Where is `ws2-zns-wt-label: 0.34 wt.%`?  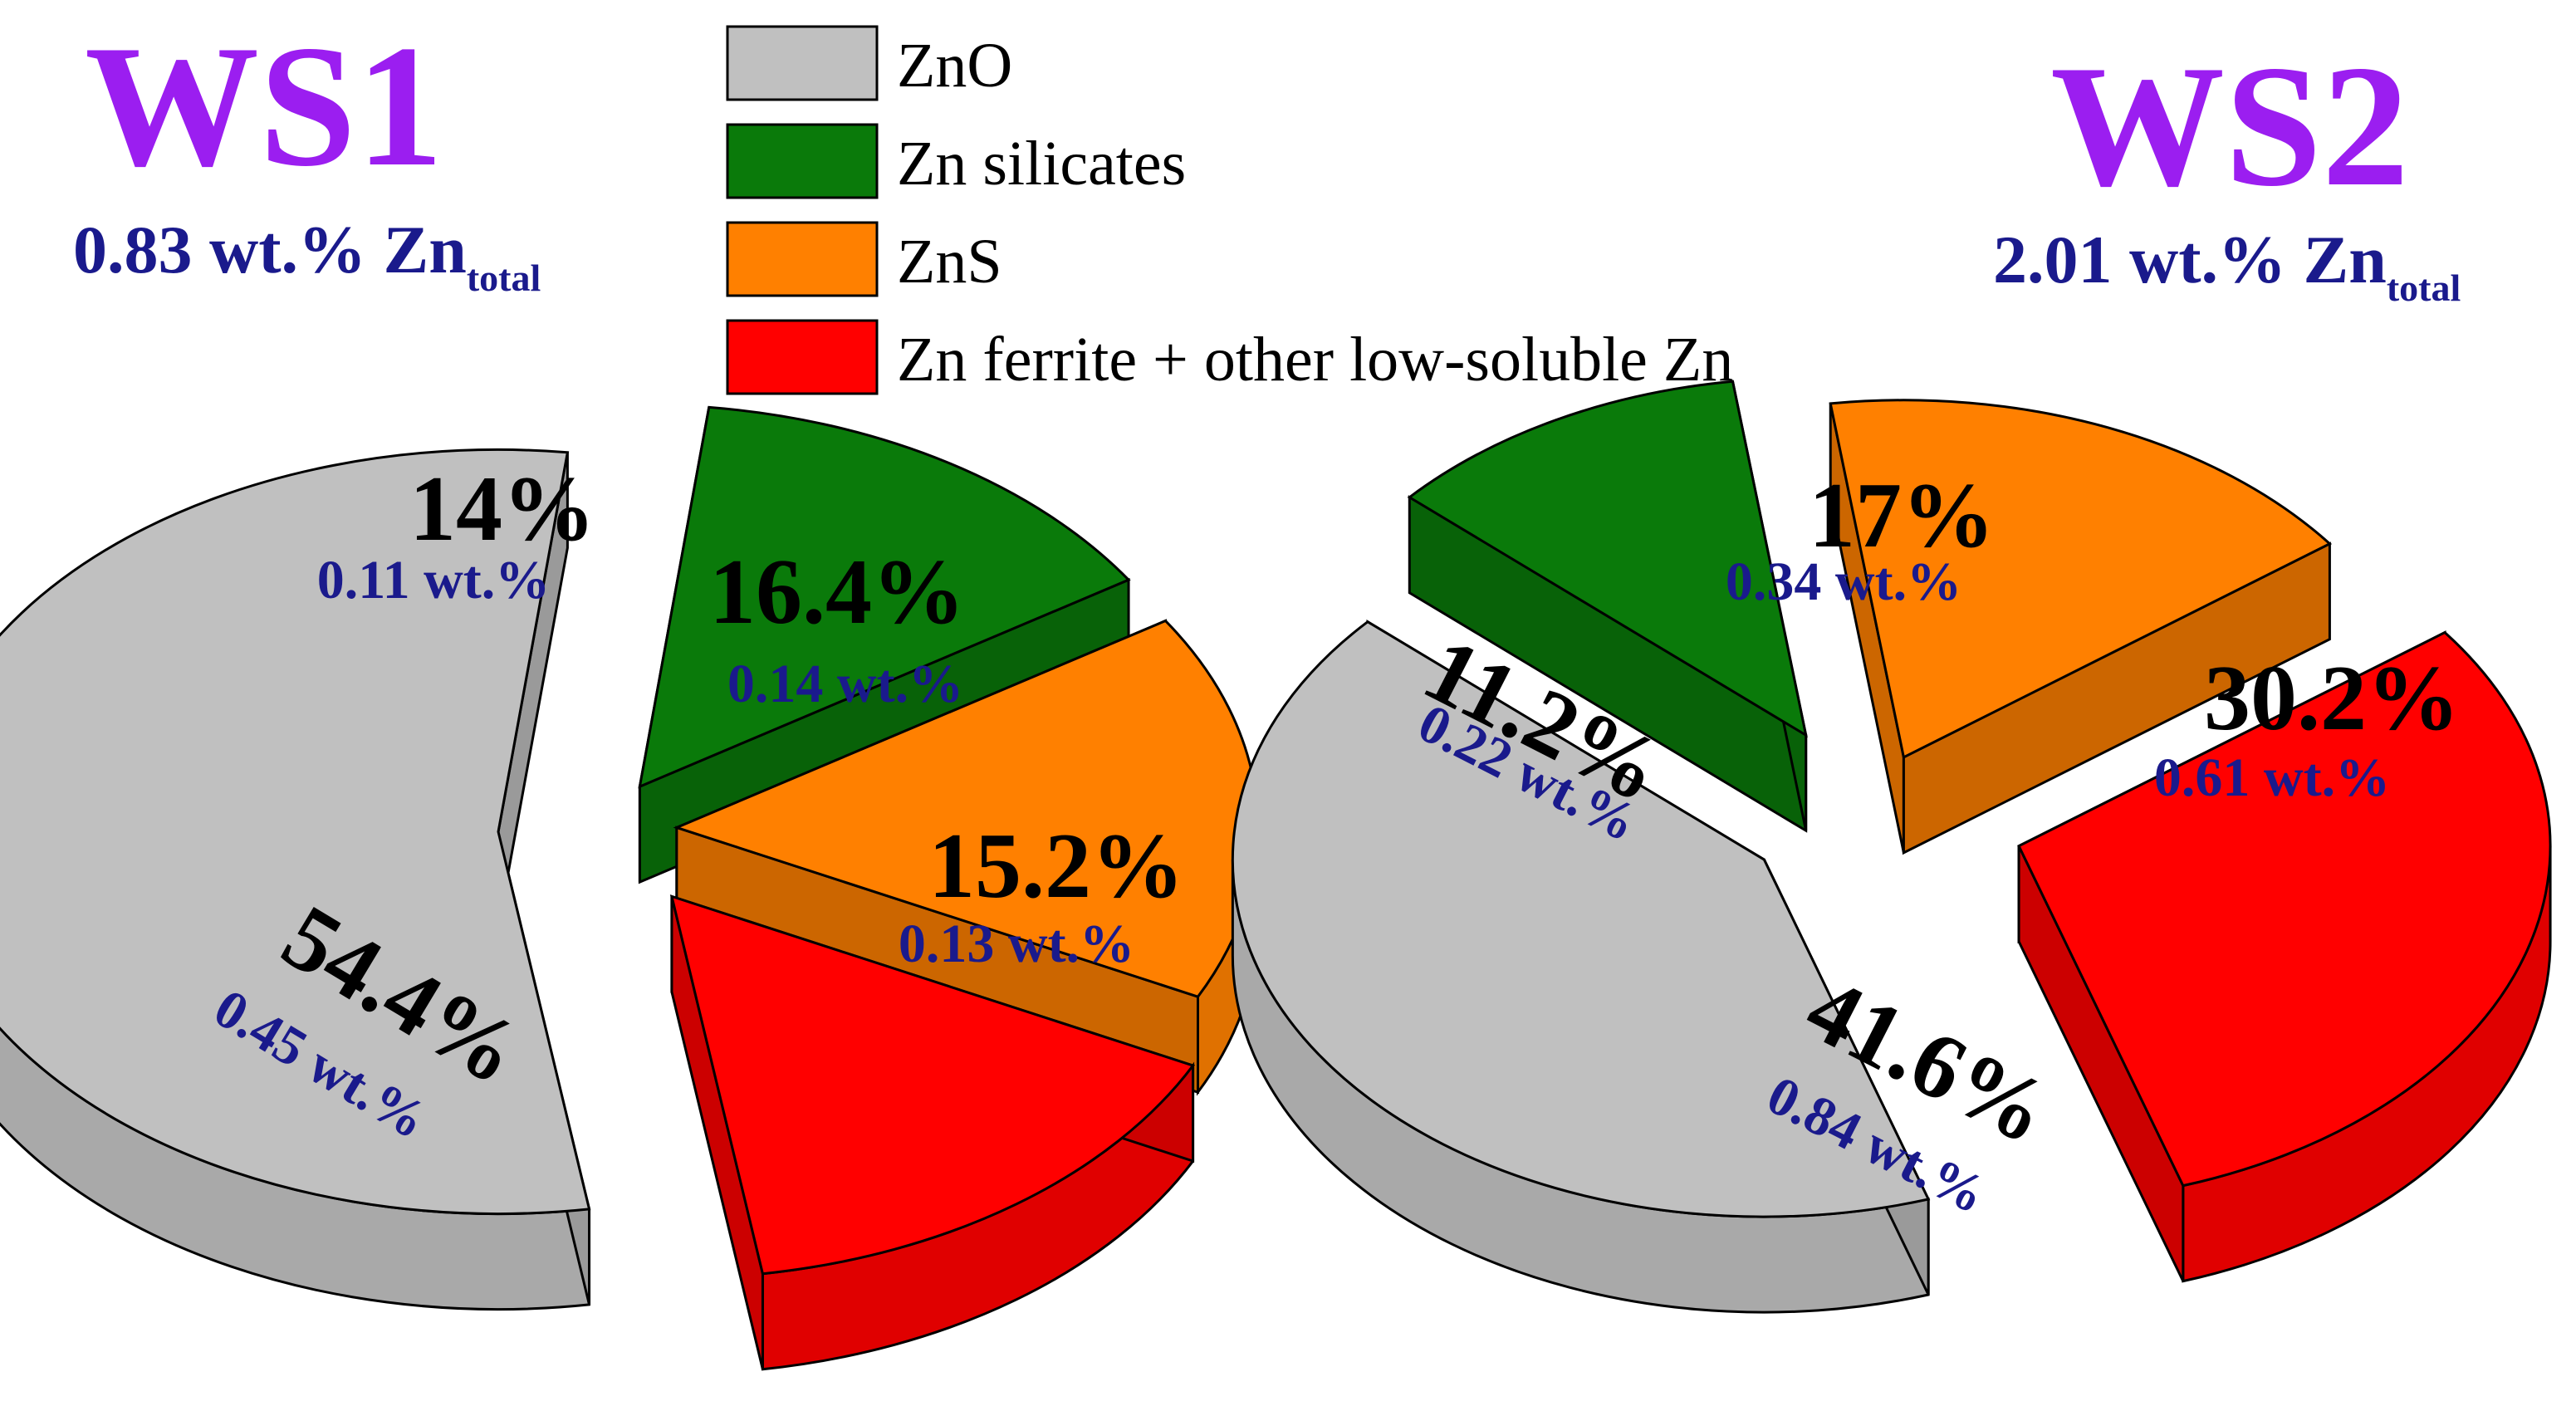 ws2-zns-wt-label: 0.34 wt.% is located at coordinates (1844, 581).